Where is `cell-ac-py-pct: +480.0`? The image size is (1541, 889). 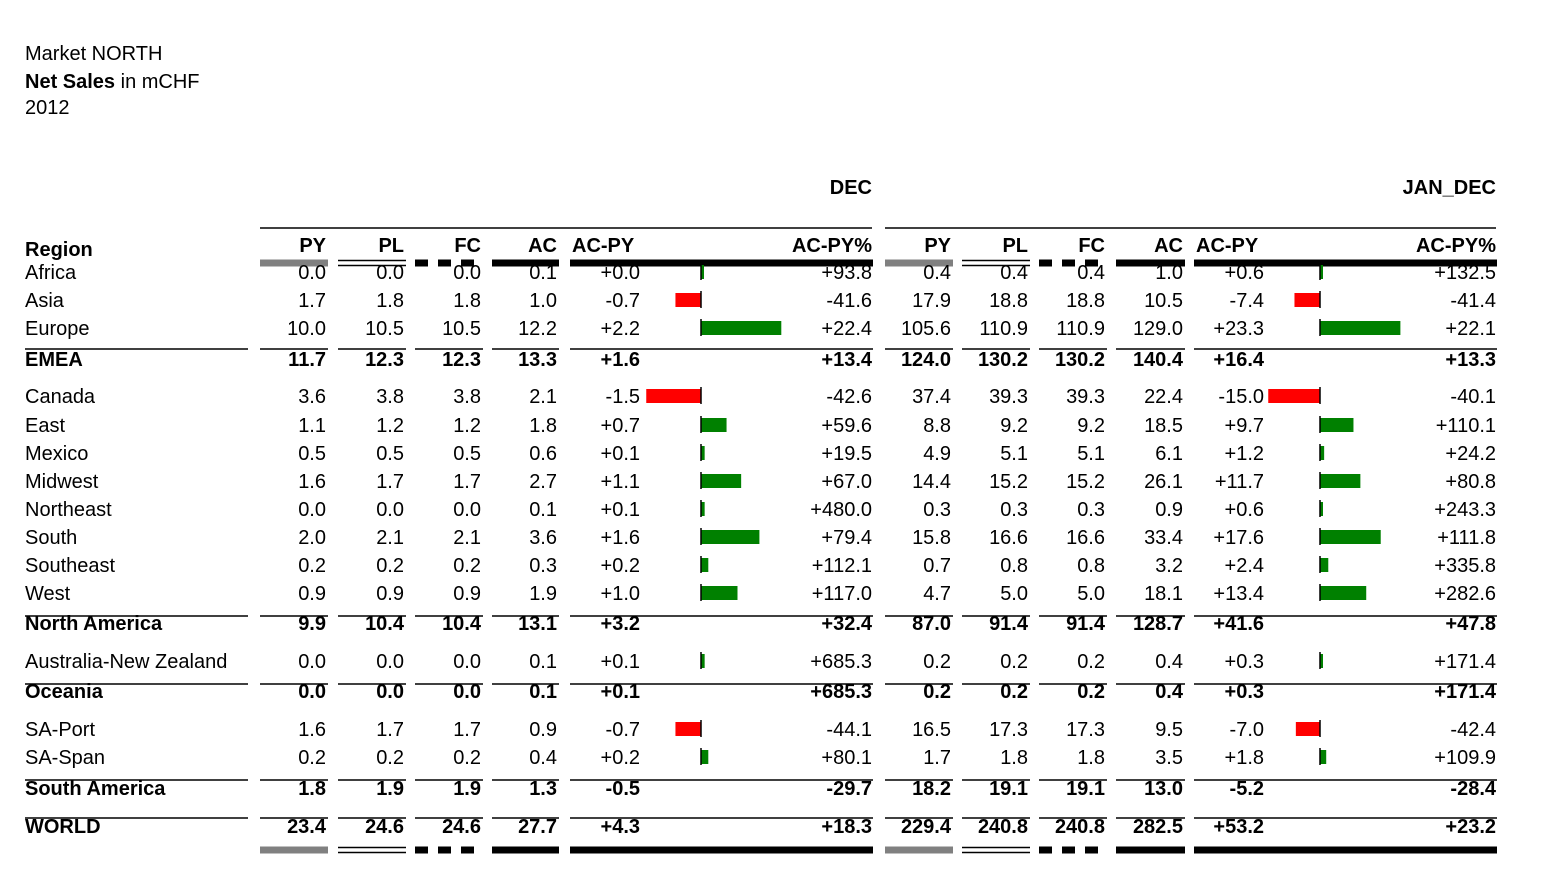
cell-ac-py-pct: +480.0 is located at coordinates (841, 510).